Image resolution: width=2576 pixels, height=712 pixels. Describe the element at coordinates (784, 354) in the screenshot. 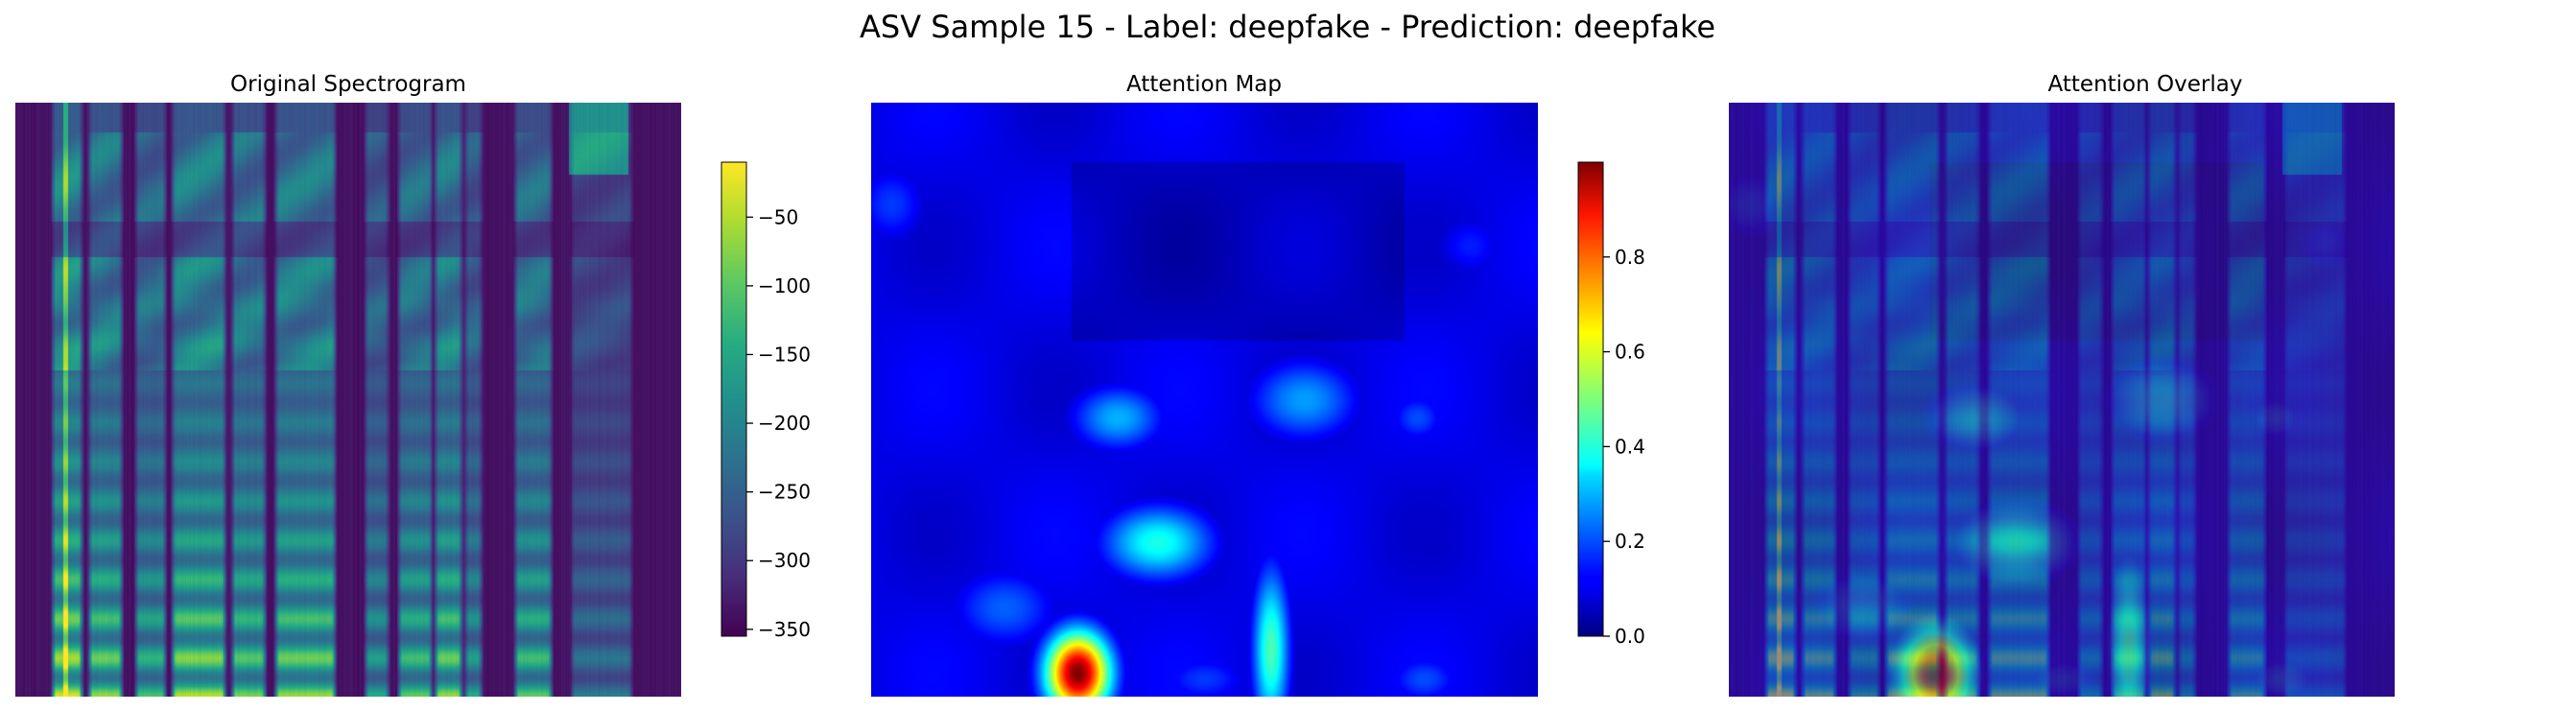

I see `colorbar-spectrogram-tick-label: −150` at that location.